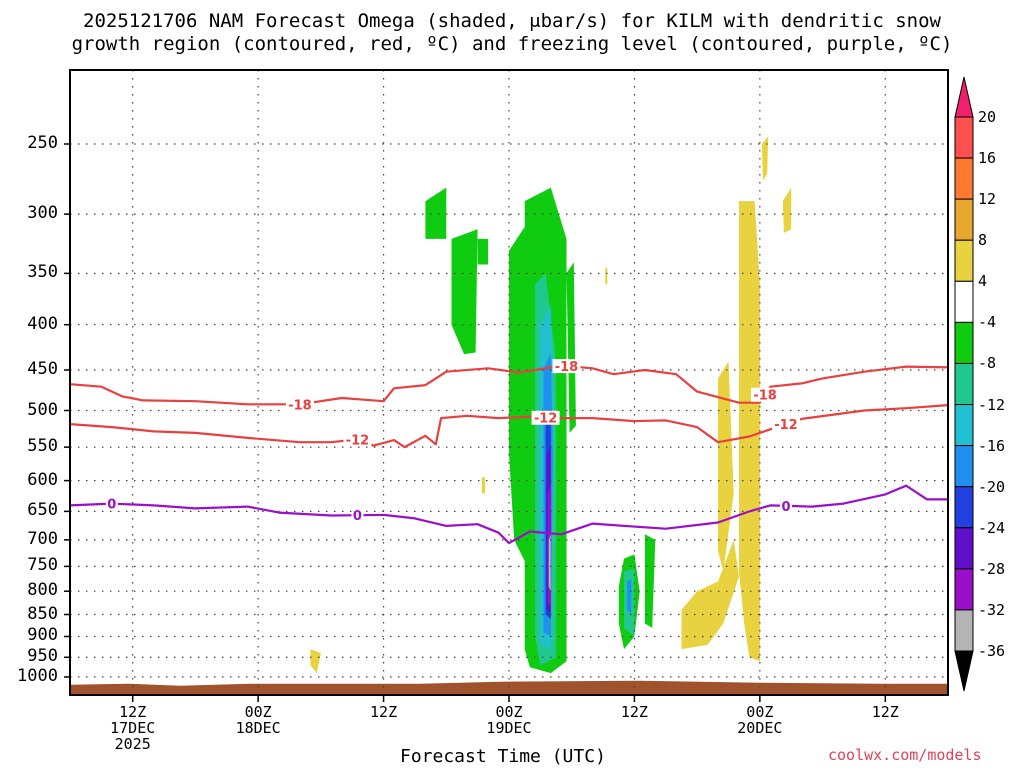 This screenshot has width=1024, height=768. Describe the element at coordinates (964, 97) in the screenshot. I see `colorbar-over-arrow` at that location.